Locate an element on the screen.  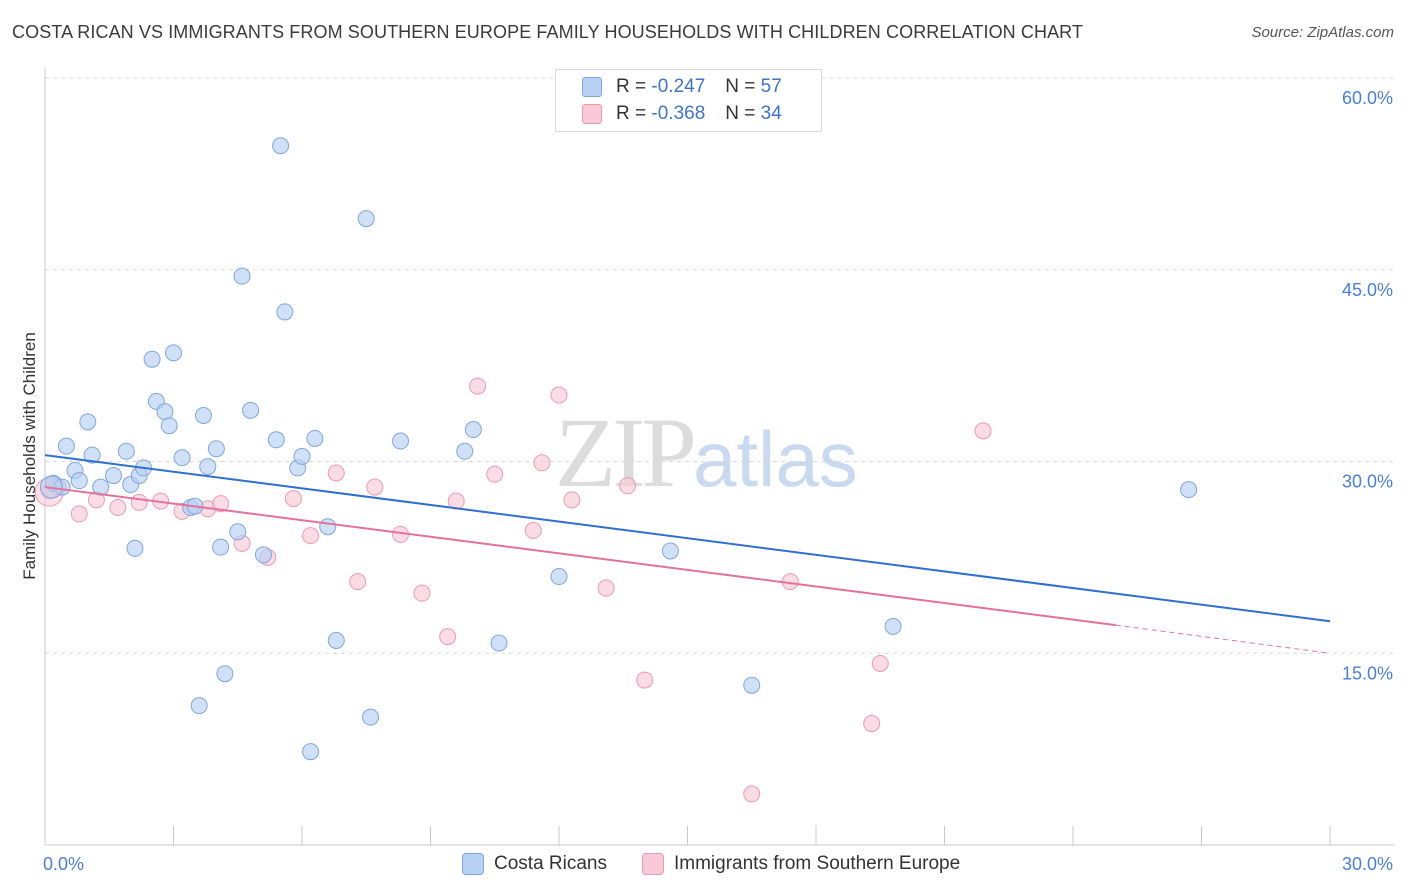
legend-row-costa-ricans: R = -0.247 N = 57 is located at coordinates (682, 87).